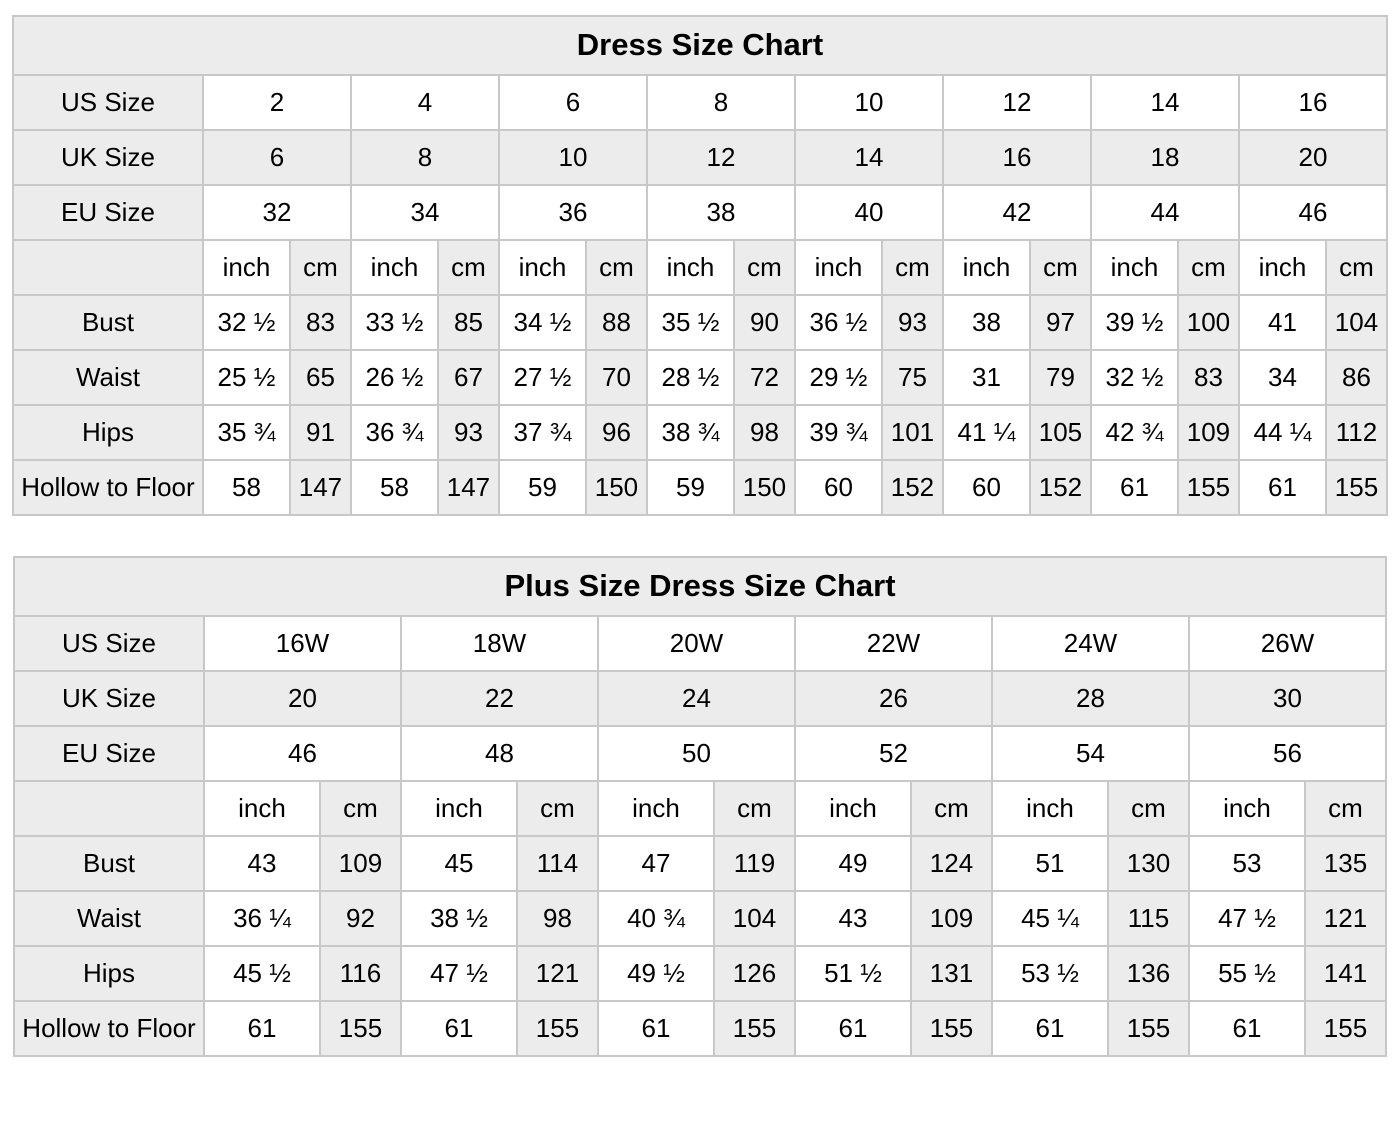  What do you see at coordinates (893, 698) in the screenshot?
I see `size-cell: 26` at bounding box center [893, 698].